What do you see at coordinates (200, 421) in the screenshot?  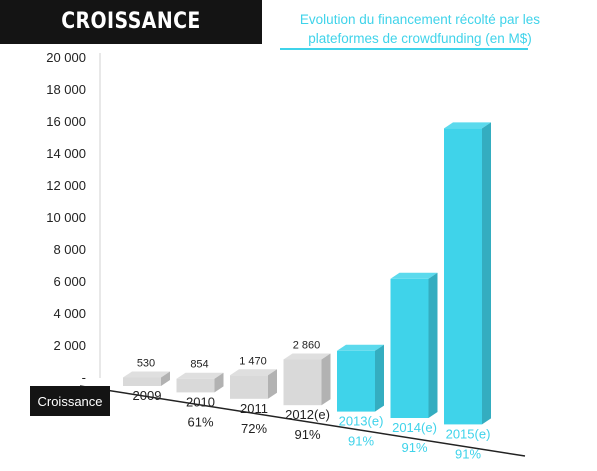 I see `growth-label: 61%` at bounding box center [200, 421].